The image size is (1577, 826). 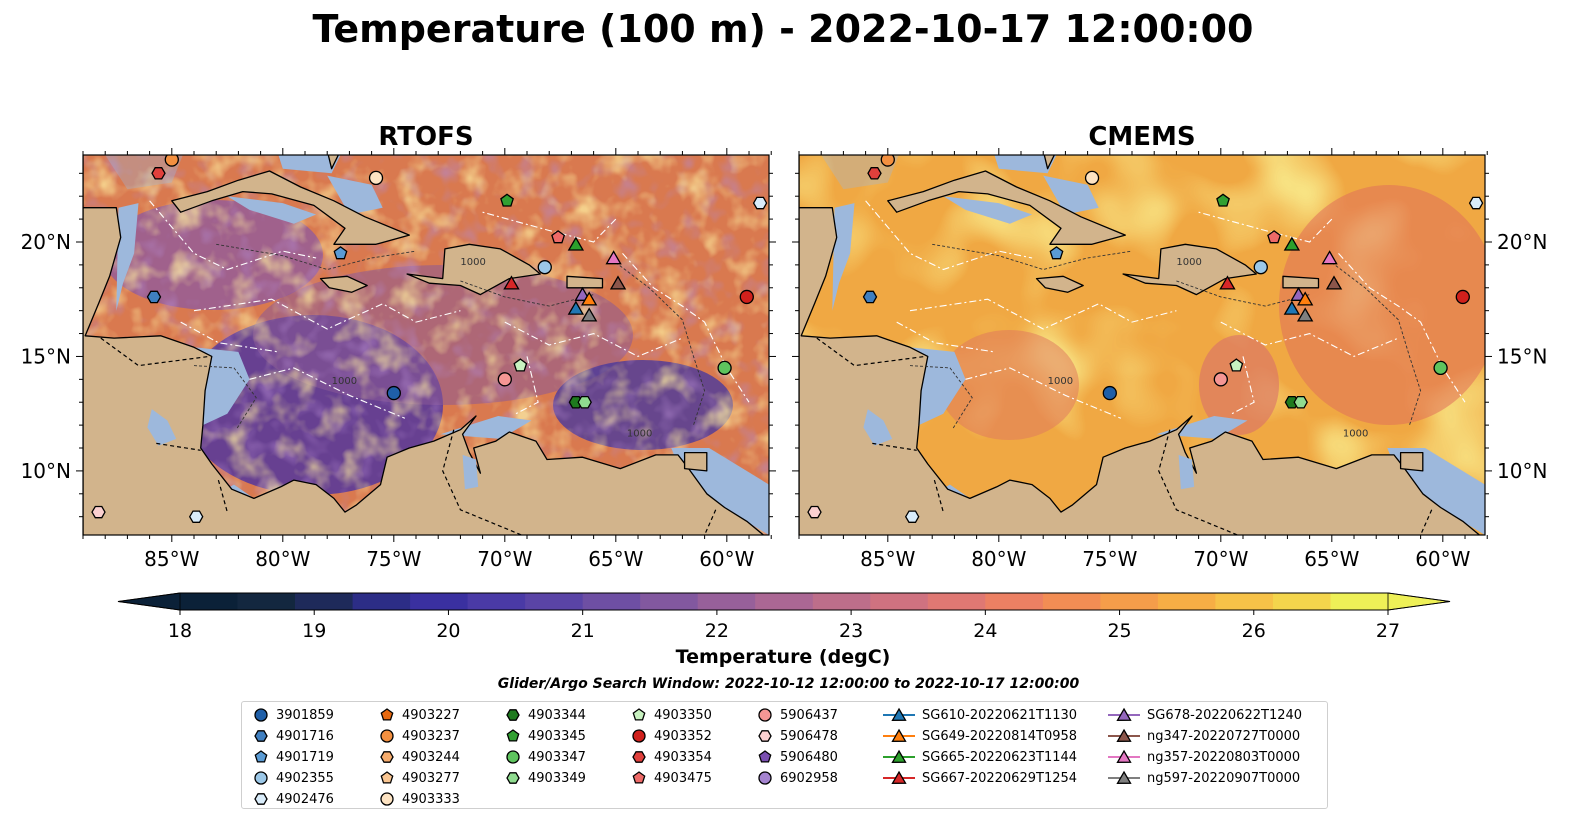 What do you see at coordinates (1000, 757) in the screenshot?
I see `legend-label: SG665-20220623T1144` at bounding box center [1000, 757].